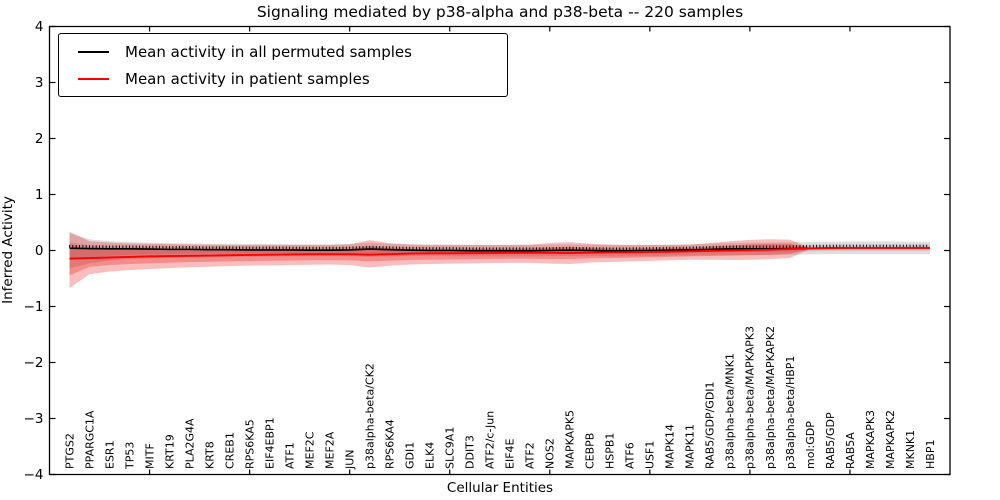 The width and height of the screenshot is (1000, 500). Describe the element at coordinates (770, 397) in the screenshot. I see `x-category-label: p38alpha-beta/MAPKAPK2` at that location.